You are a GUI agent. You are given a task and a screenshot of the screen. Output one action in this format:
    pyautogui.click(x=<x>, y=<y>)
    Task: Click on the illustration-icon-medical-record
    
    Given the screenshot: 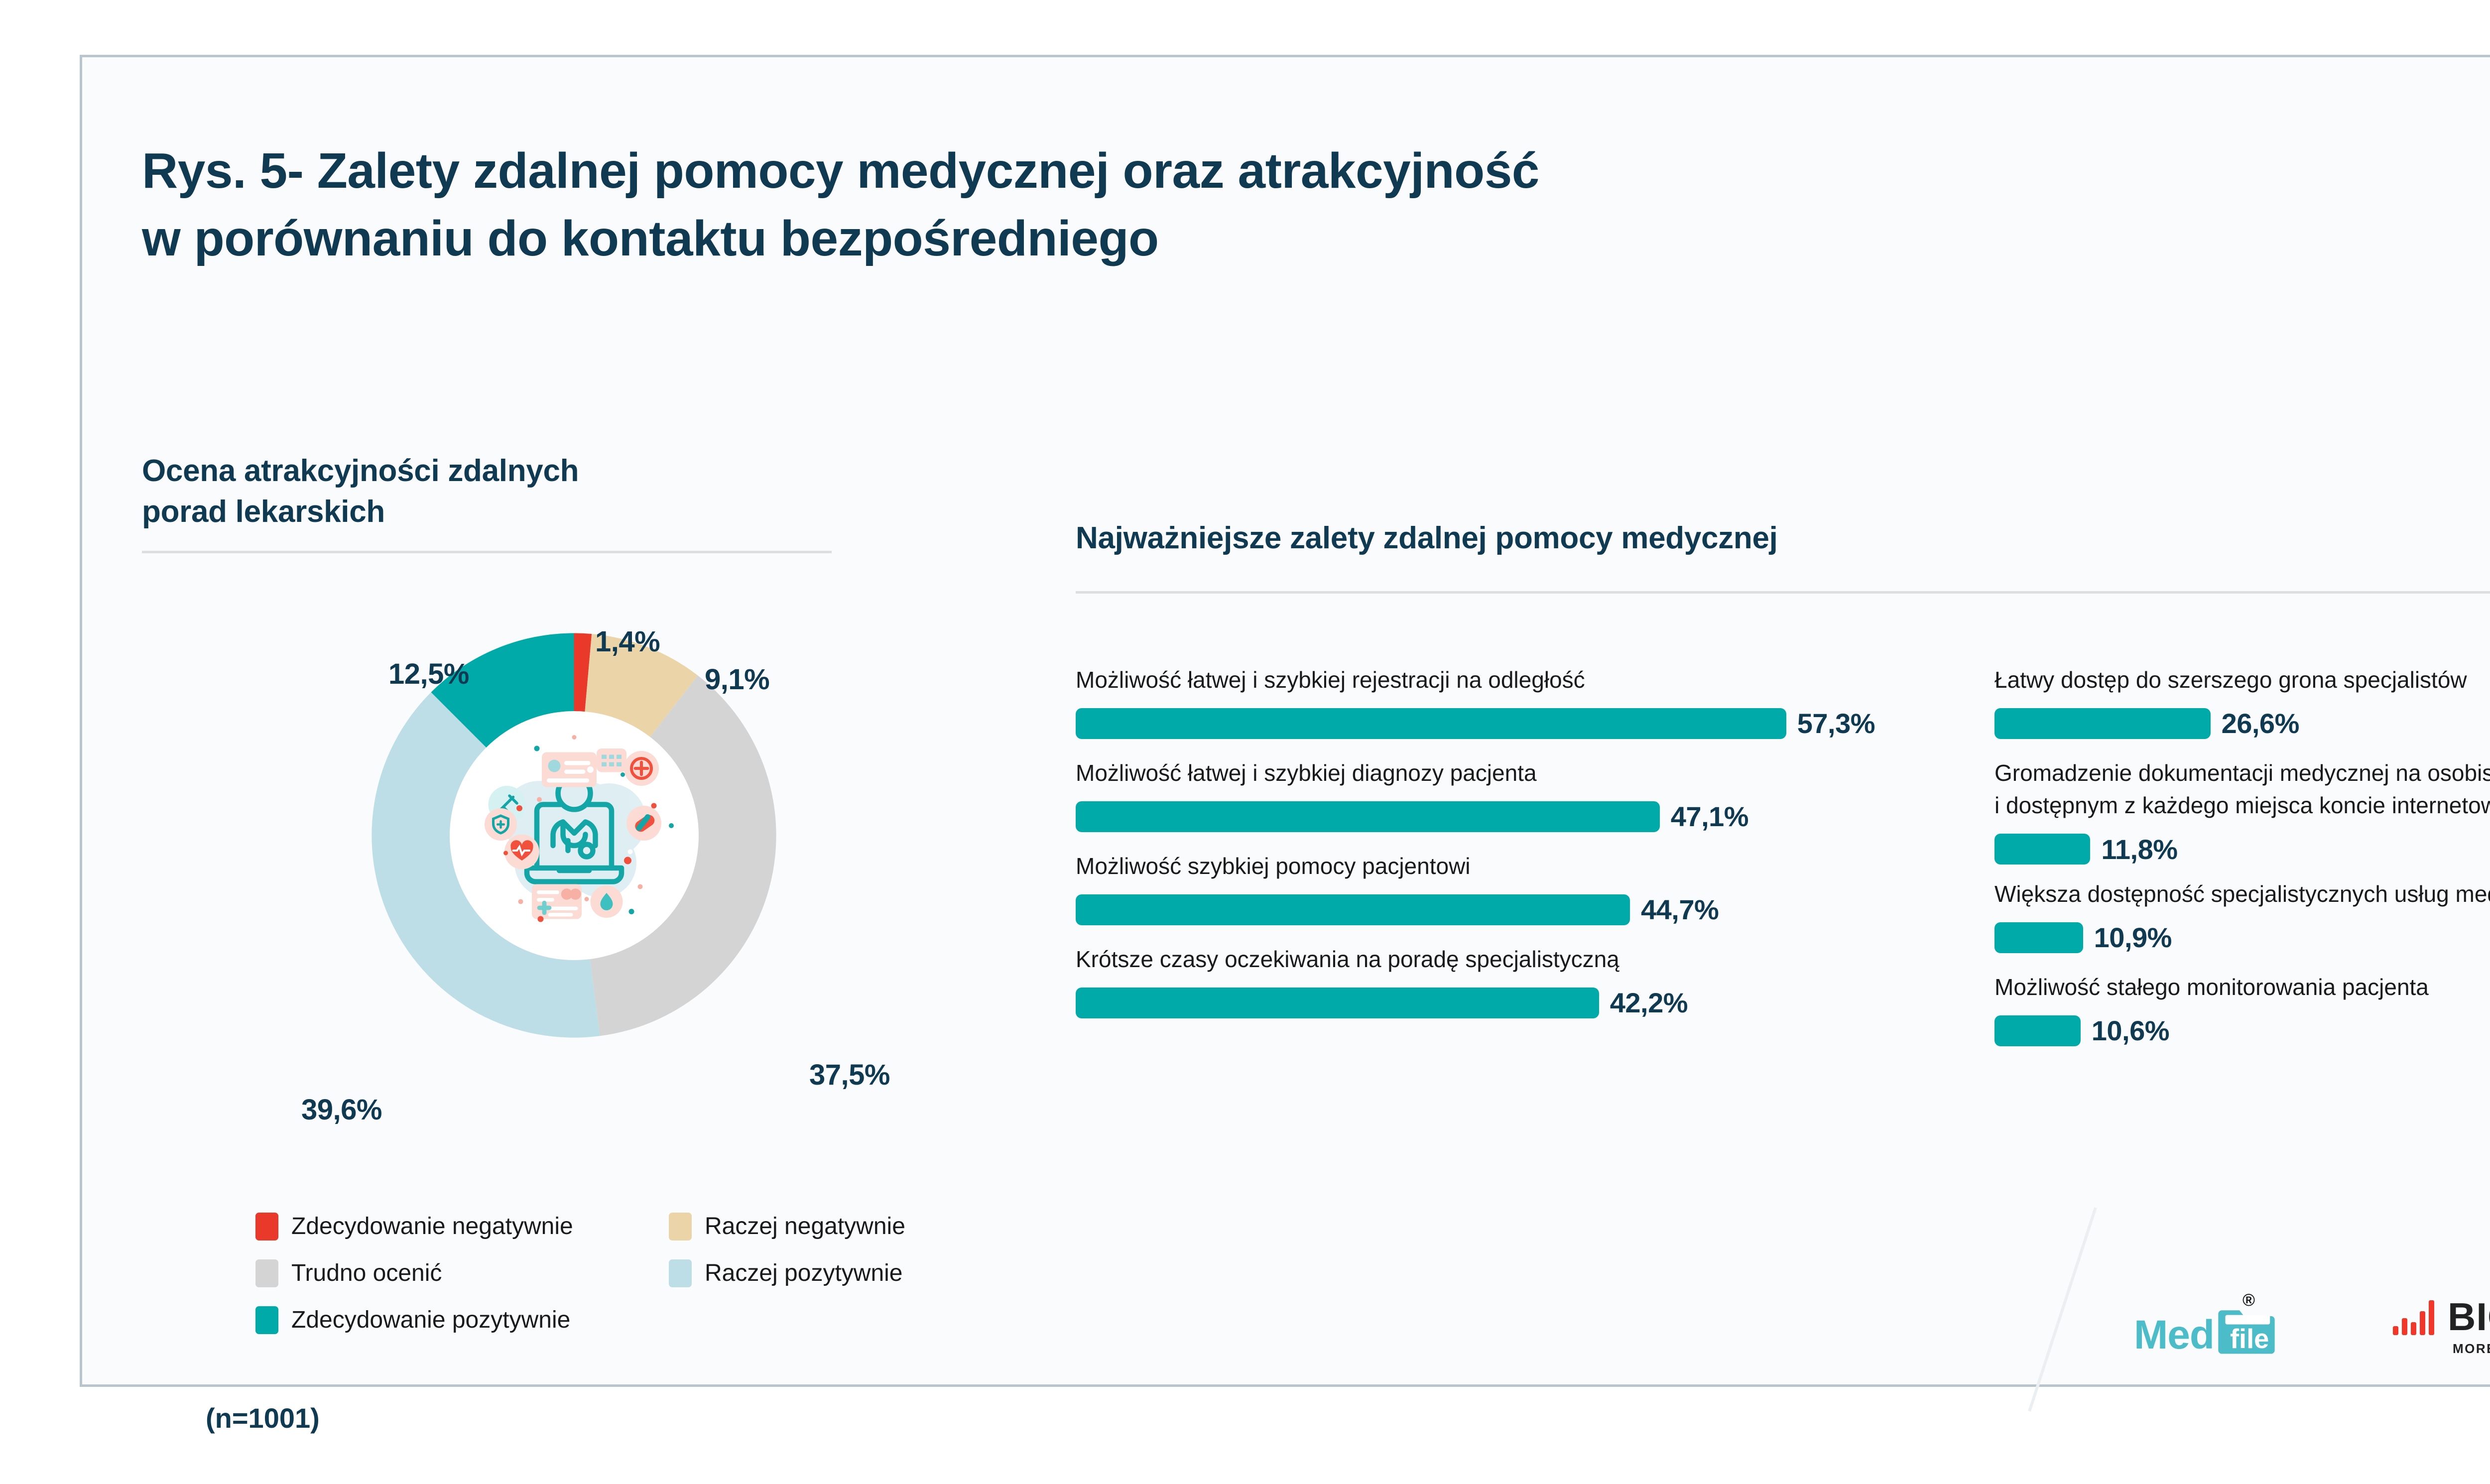 What is the action you would take?
    pyautogui.click(x=557, y=901)
    